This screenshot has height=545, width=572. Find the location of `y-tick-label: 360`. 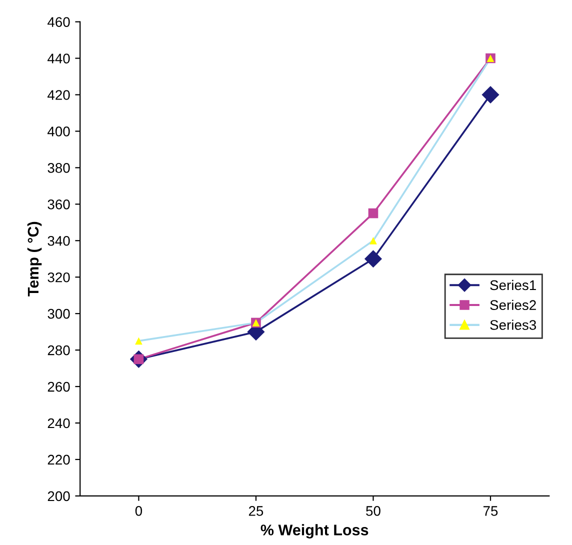

y-tick-label: 360 is located at coordinates (59, 205).